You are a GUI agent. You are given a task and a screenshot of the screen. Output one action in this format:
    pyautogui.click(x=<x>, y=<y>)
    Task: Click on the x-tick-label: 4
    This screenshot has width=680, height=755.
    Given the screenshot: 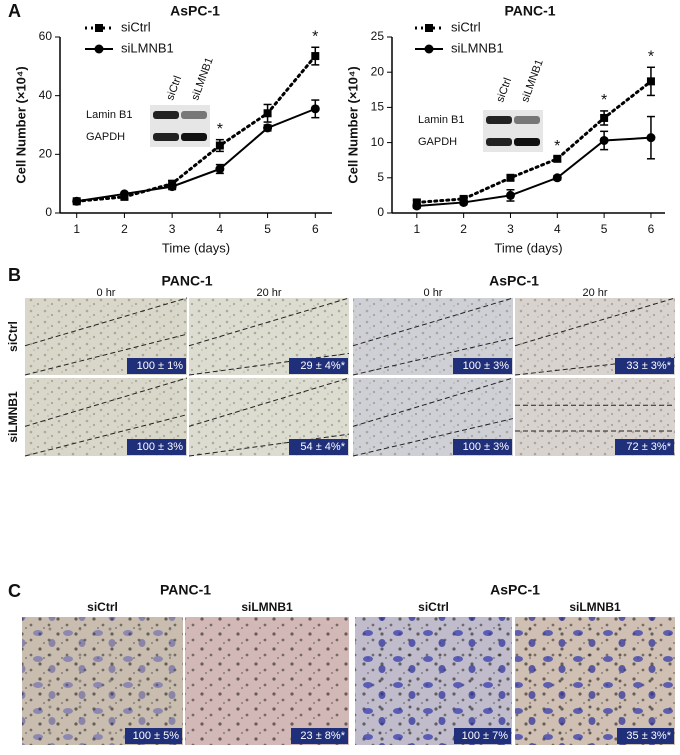 What is the action you would take?
    pyautogui.click(x=557, y=229)
    